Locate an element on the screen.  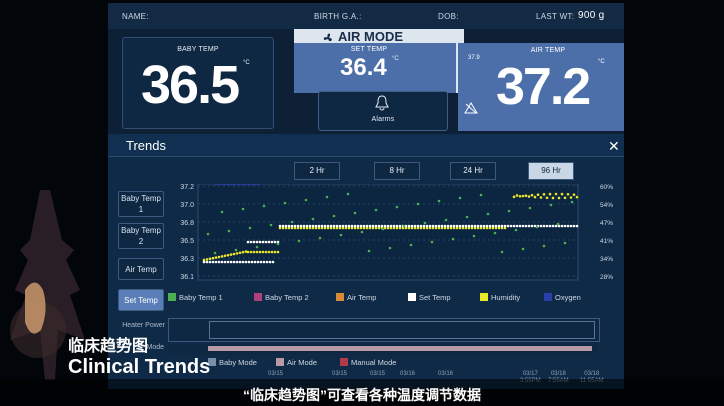
heater-power-box: Heater Power is located at coordinates (361, 330).